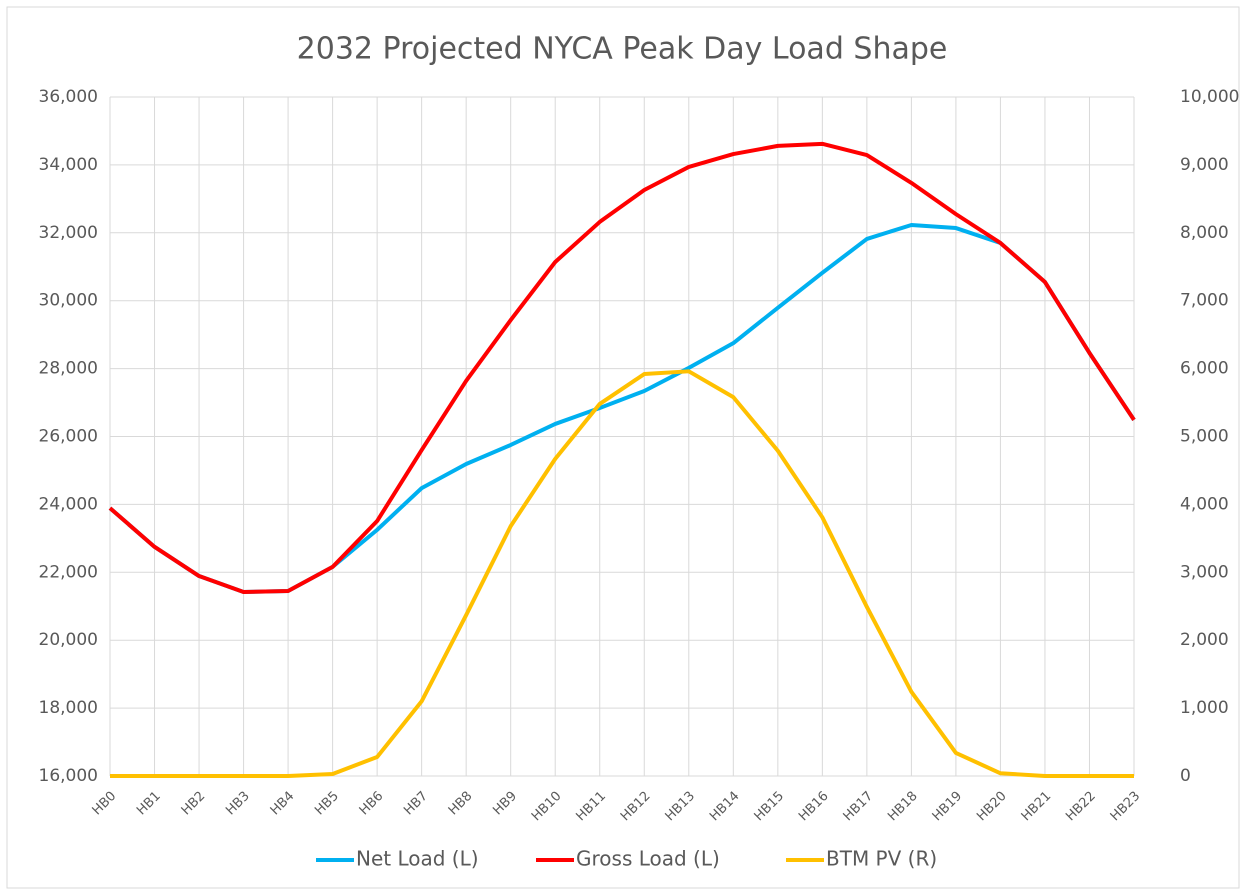  Describe the element at coordinates (1204, 233) in the screenshot. I see `y2-tick-label: 8,000` at that location.